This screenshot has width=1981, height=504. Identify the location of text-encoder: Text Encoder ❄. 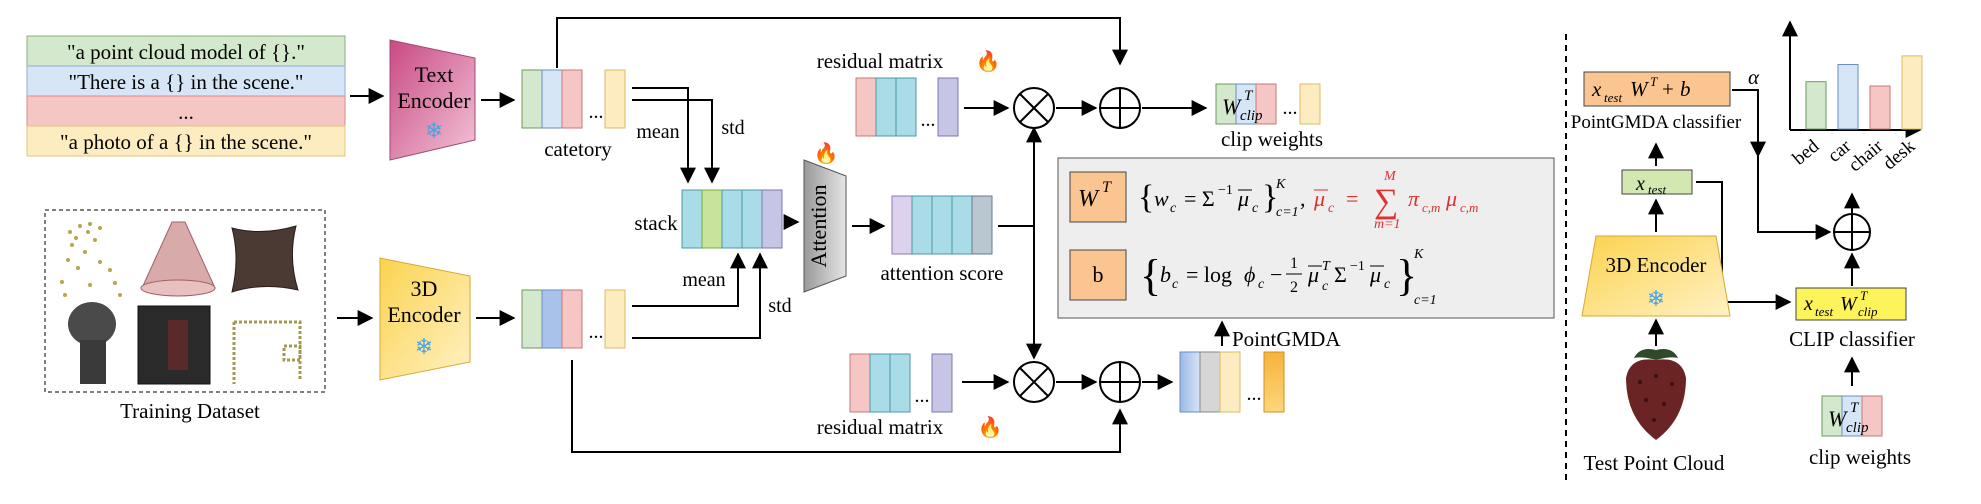
(432, 100).